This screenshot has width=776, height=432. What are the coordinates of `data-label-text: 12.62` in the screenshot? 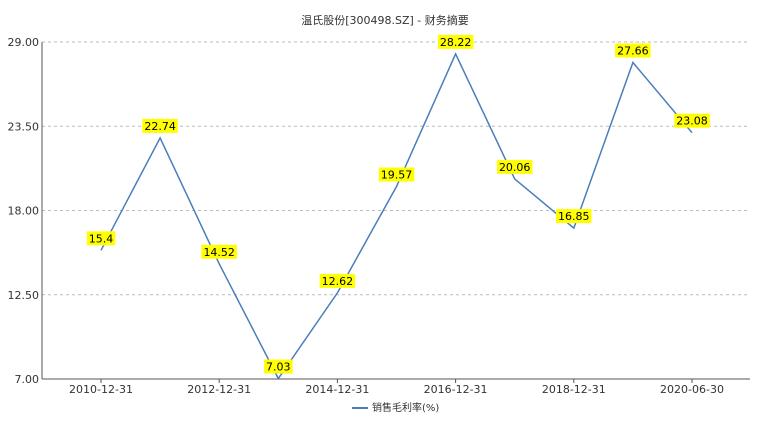 It's located at (338, 281).